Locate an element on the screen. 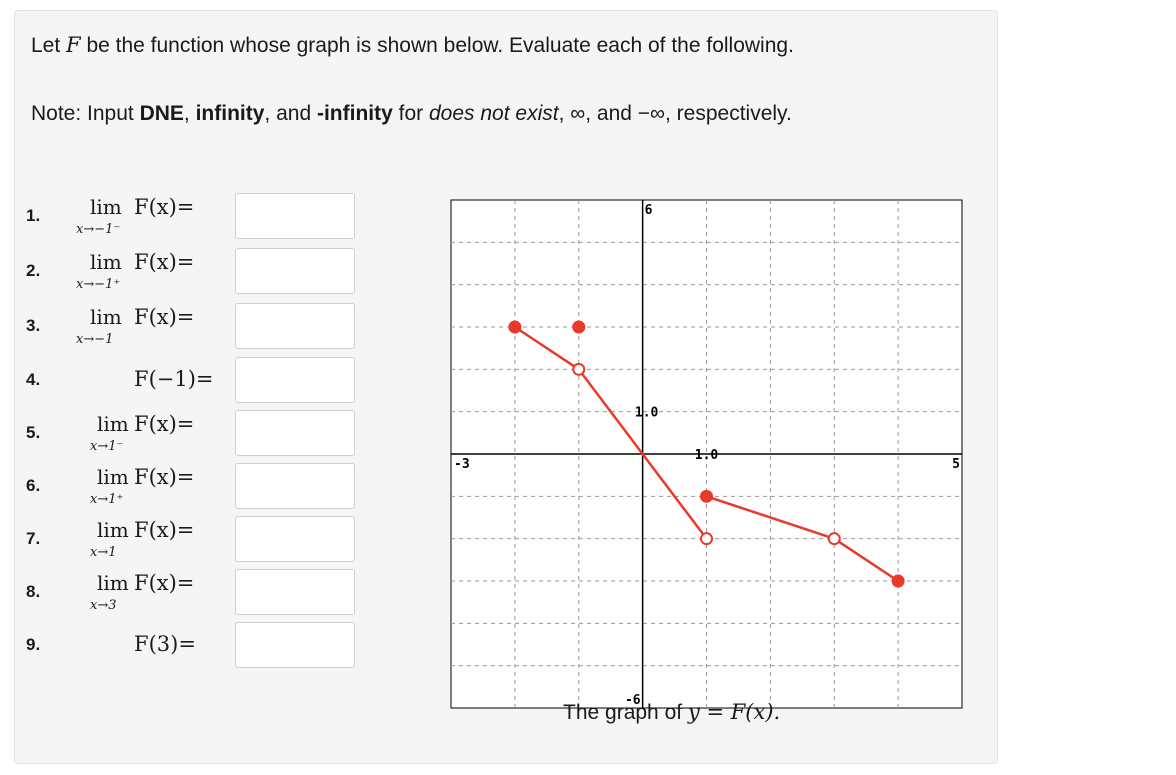  question-number: 1. is located at coordinates (33, 215).